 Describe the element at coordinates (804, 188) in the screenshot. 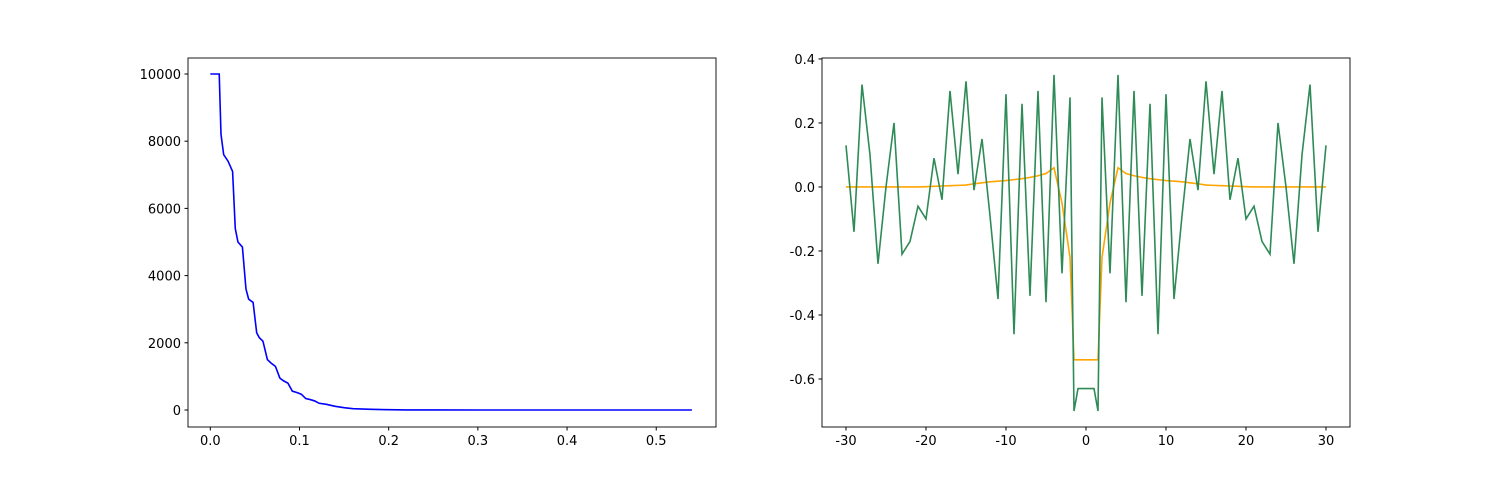

I see `y-tick-label: 0.0` at that location.